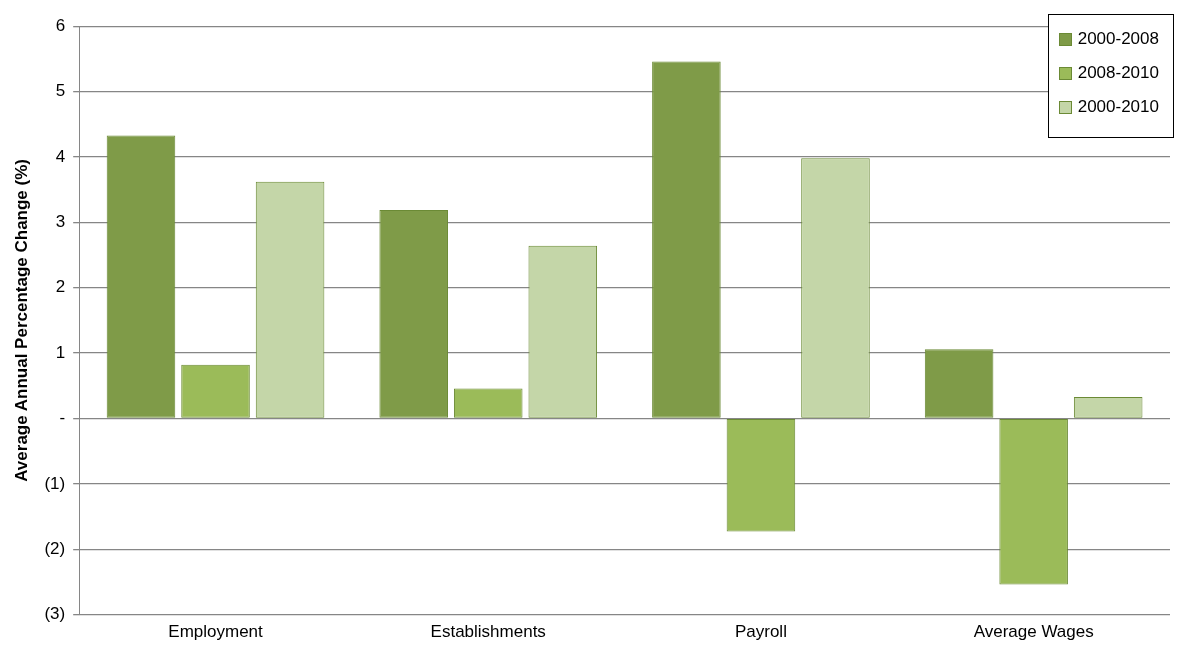  What do you see at coordinates (21, 320) in the screenshot?
I see `y-axis-title: Average Annual Percentage Change (%)` at bounding box center [21, 320].